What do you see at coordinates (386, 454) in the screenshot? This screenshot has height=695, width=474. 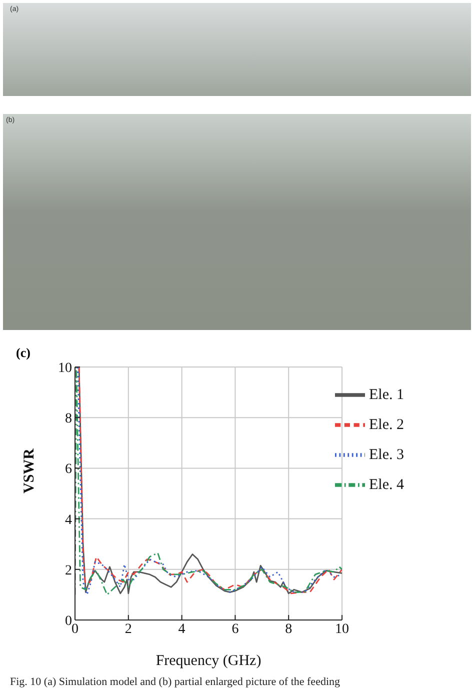 I see `legend-label: Ele. 3` at bounding box center [386, 454].